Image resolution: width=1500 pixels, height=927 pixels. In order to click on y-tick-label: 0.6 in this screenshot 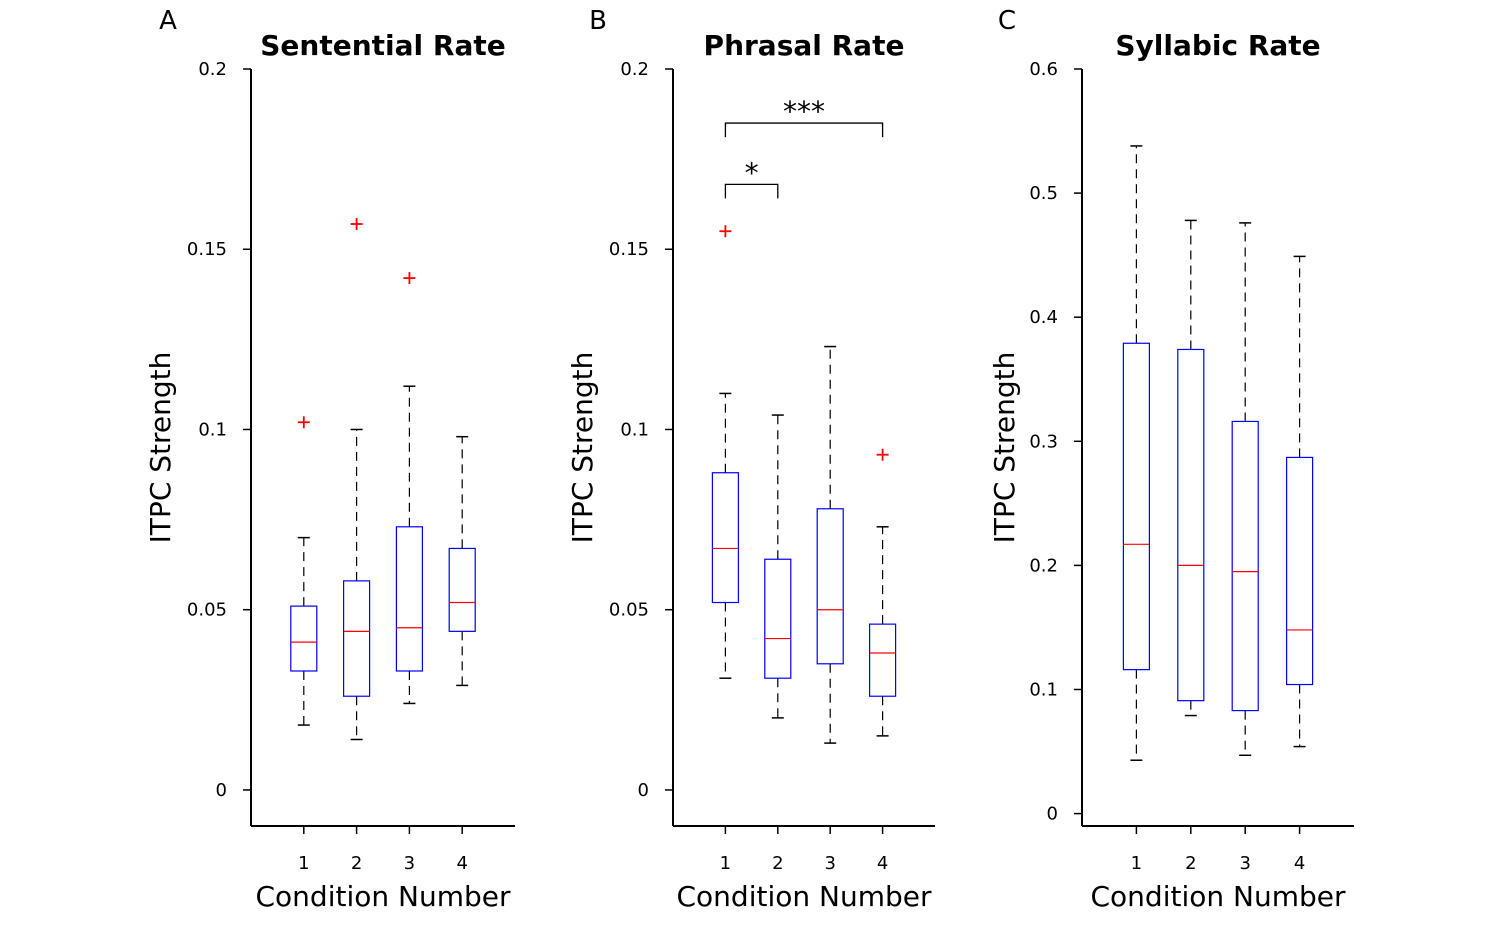, I will do `click(1043, 69)`.